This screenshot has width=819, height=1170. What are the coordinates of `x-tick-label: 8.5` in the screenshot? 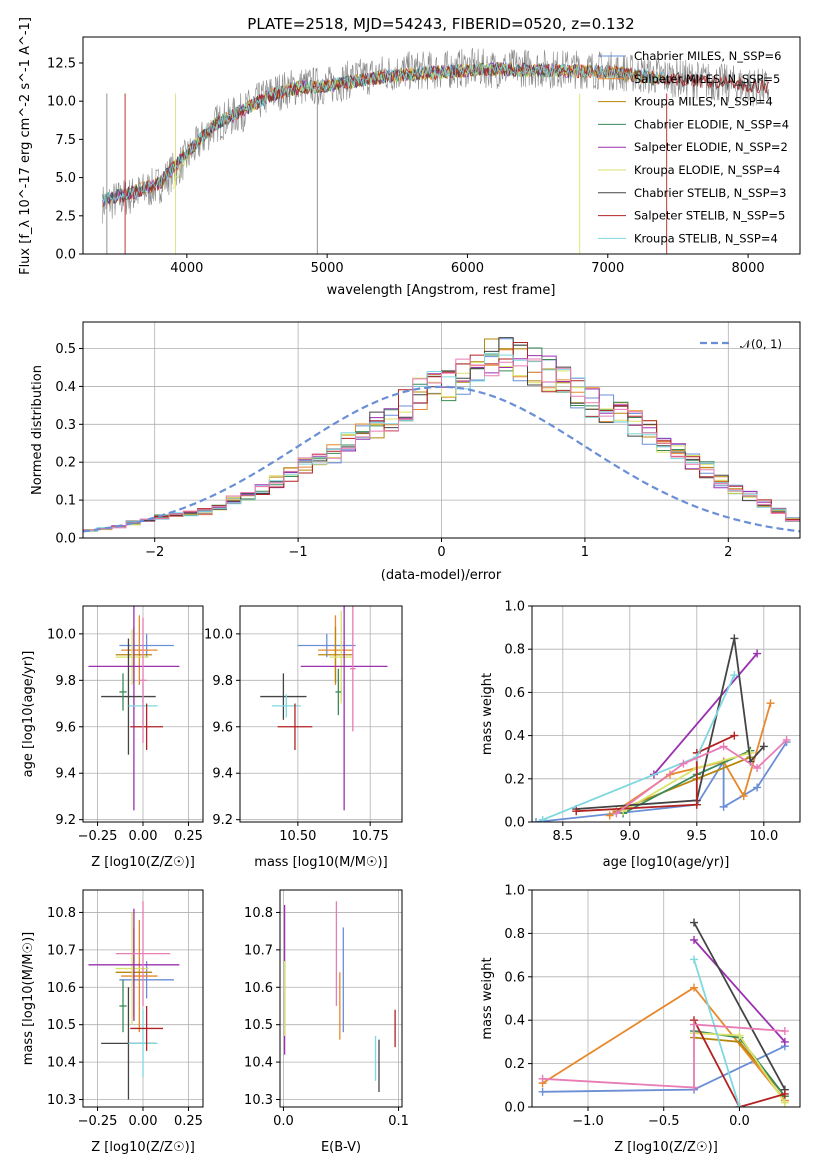 It's located at (562, 836).